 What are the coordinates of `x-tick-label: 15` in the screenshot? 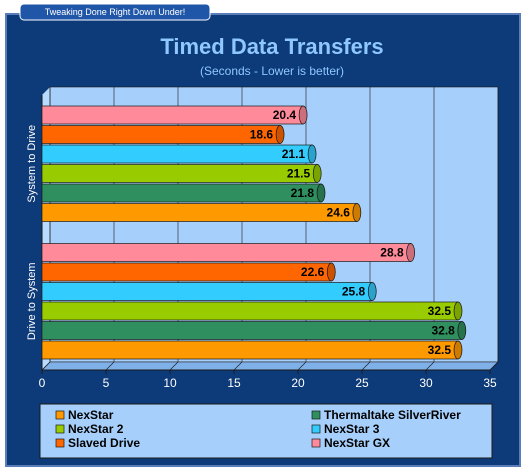 It's located at (234, 383).